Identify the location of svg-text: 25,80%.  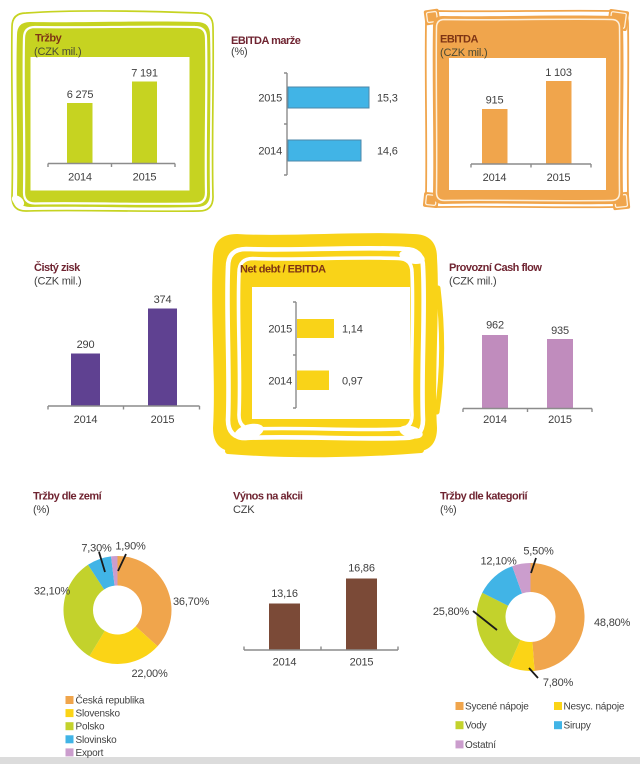
(451, 612).